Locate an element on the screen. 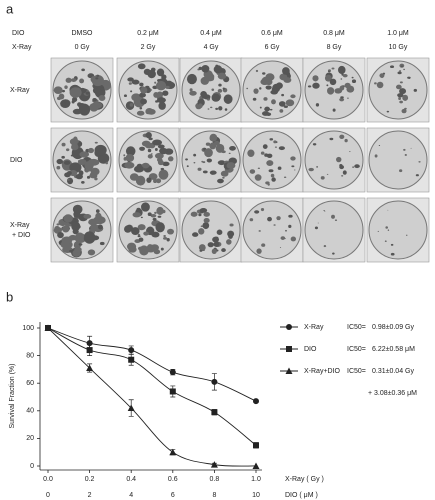 Image resolution: width=435 pixels, height=500 pixels. x-tick-label: 1.0 is located at coordinates (256, 479).